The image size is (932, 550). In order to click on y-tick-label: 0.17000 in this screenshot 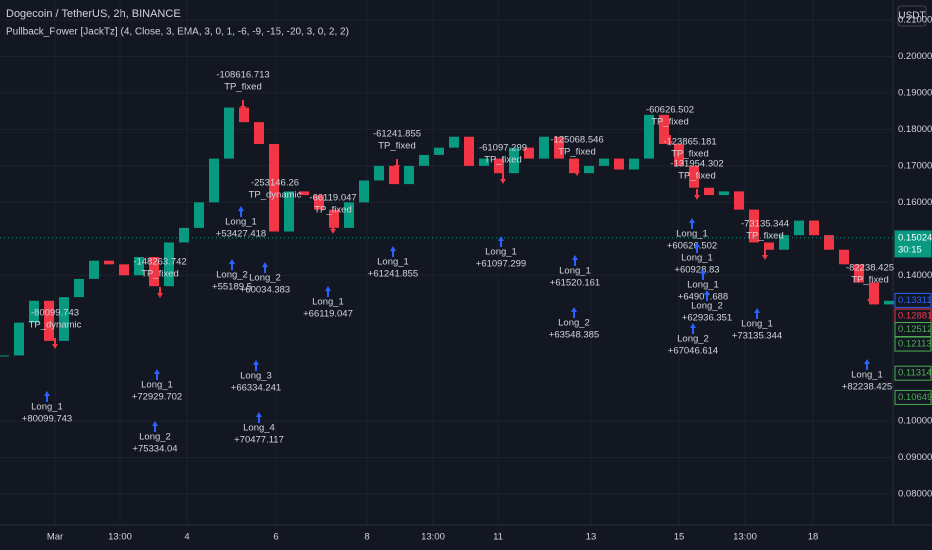, I will do `click(915, 165)`.